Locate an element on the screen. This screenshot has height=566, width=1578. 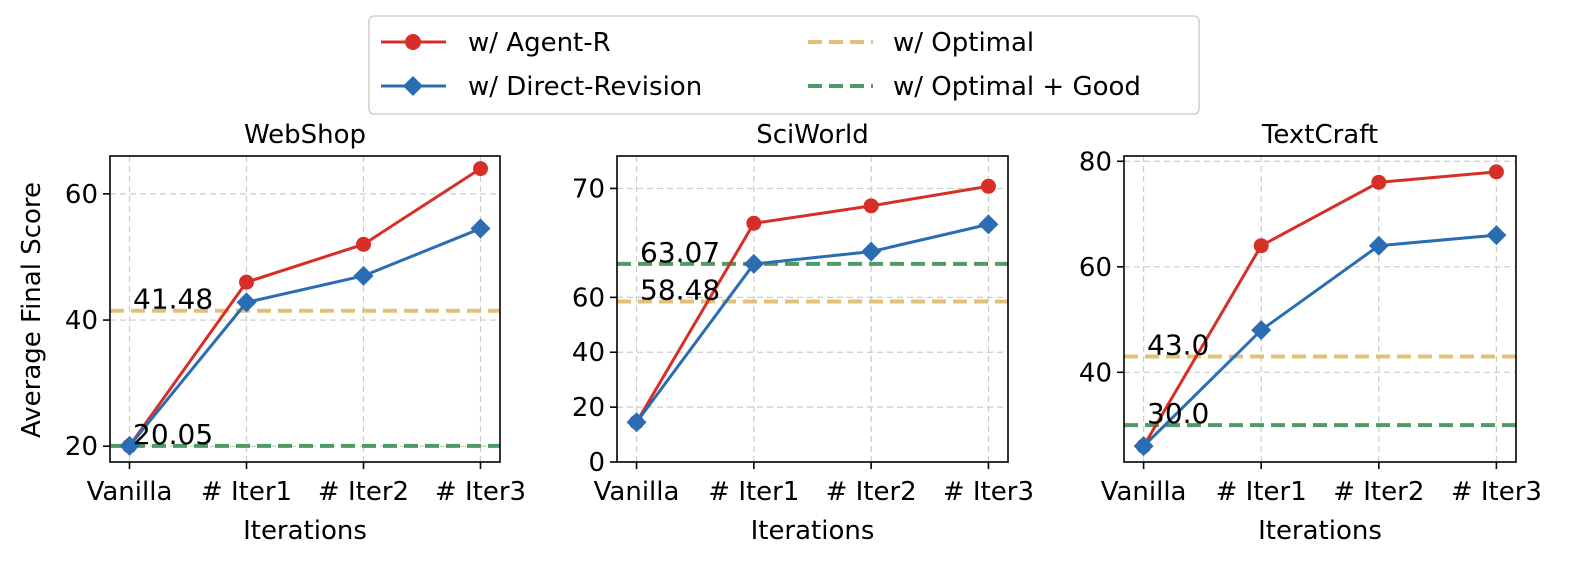
reference-label-optimal: 43.0 is located at coordinates (1178, 344).